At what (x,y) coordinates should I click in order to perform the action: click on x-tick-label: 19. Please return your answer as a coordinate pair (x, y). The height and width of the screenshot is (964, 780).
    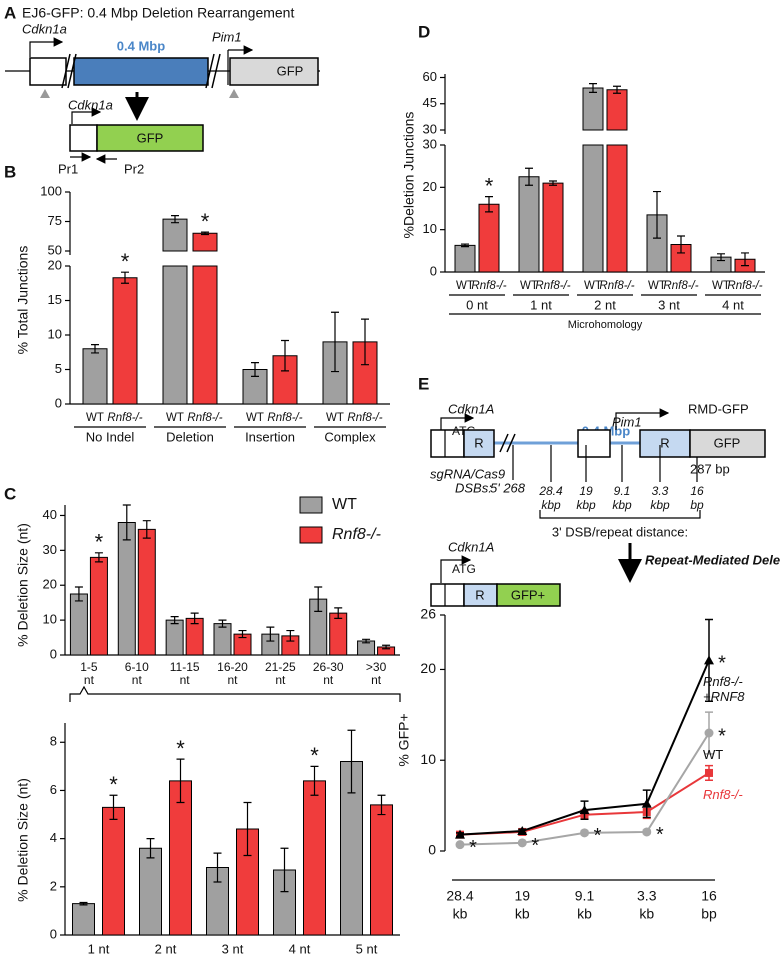
    Looking at the image, I should click on (522, 896).